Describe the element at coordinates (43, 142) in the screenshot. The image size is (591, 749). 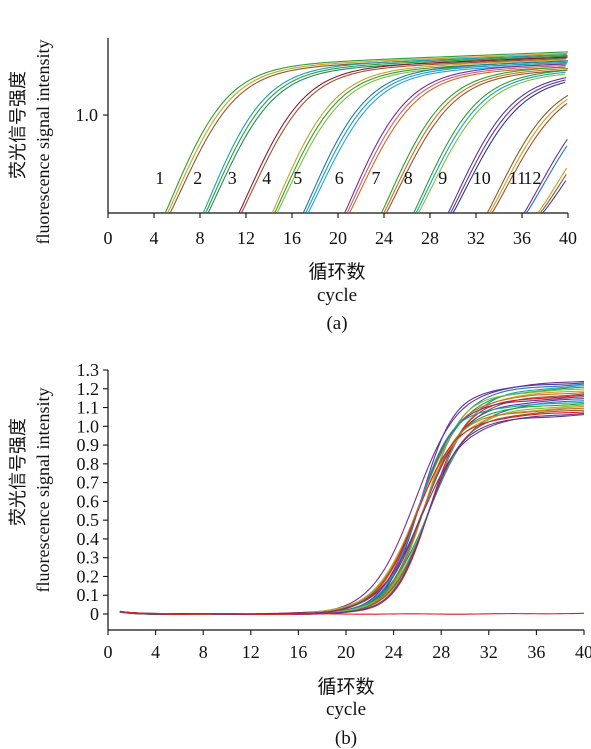
I see `panel-a-ylabel-en: fluorescence signal intensity` at that location.